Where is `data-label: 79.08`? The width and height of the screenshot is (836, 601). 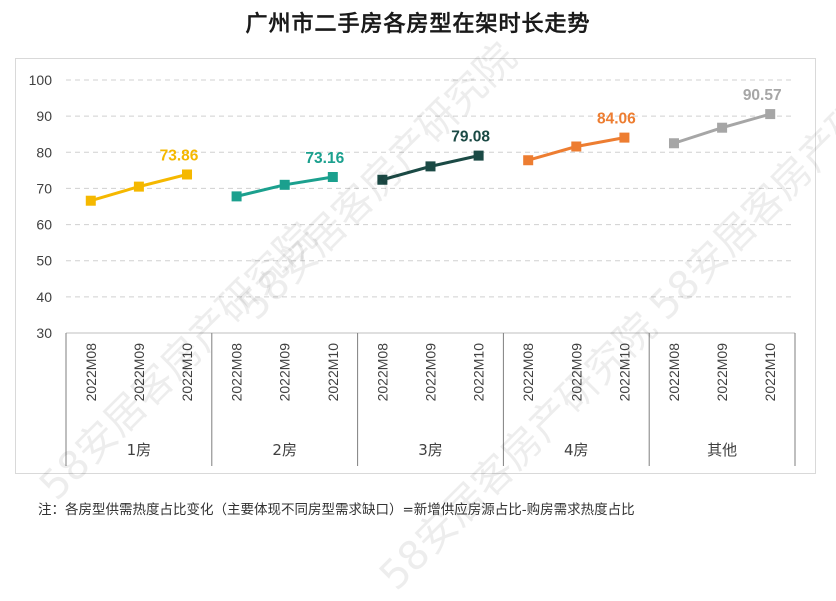 data-label: 79.08 is located at coordinates (470, 137).